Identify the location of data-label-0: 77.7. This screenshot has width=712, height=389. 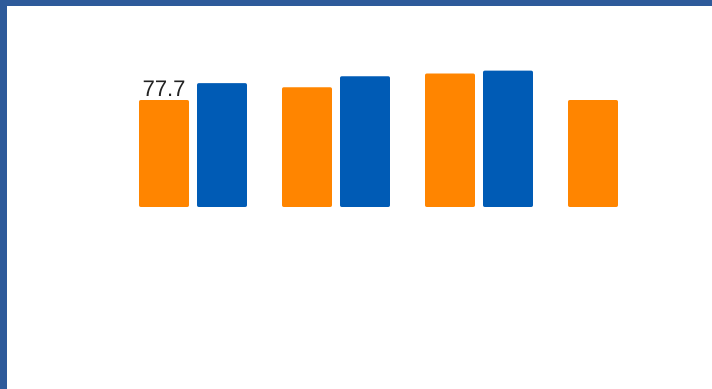
(164, 88).